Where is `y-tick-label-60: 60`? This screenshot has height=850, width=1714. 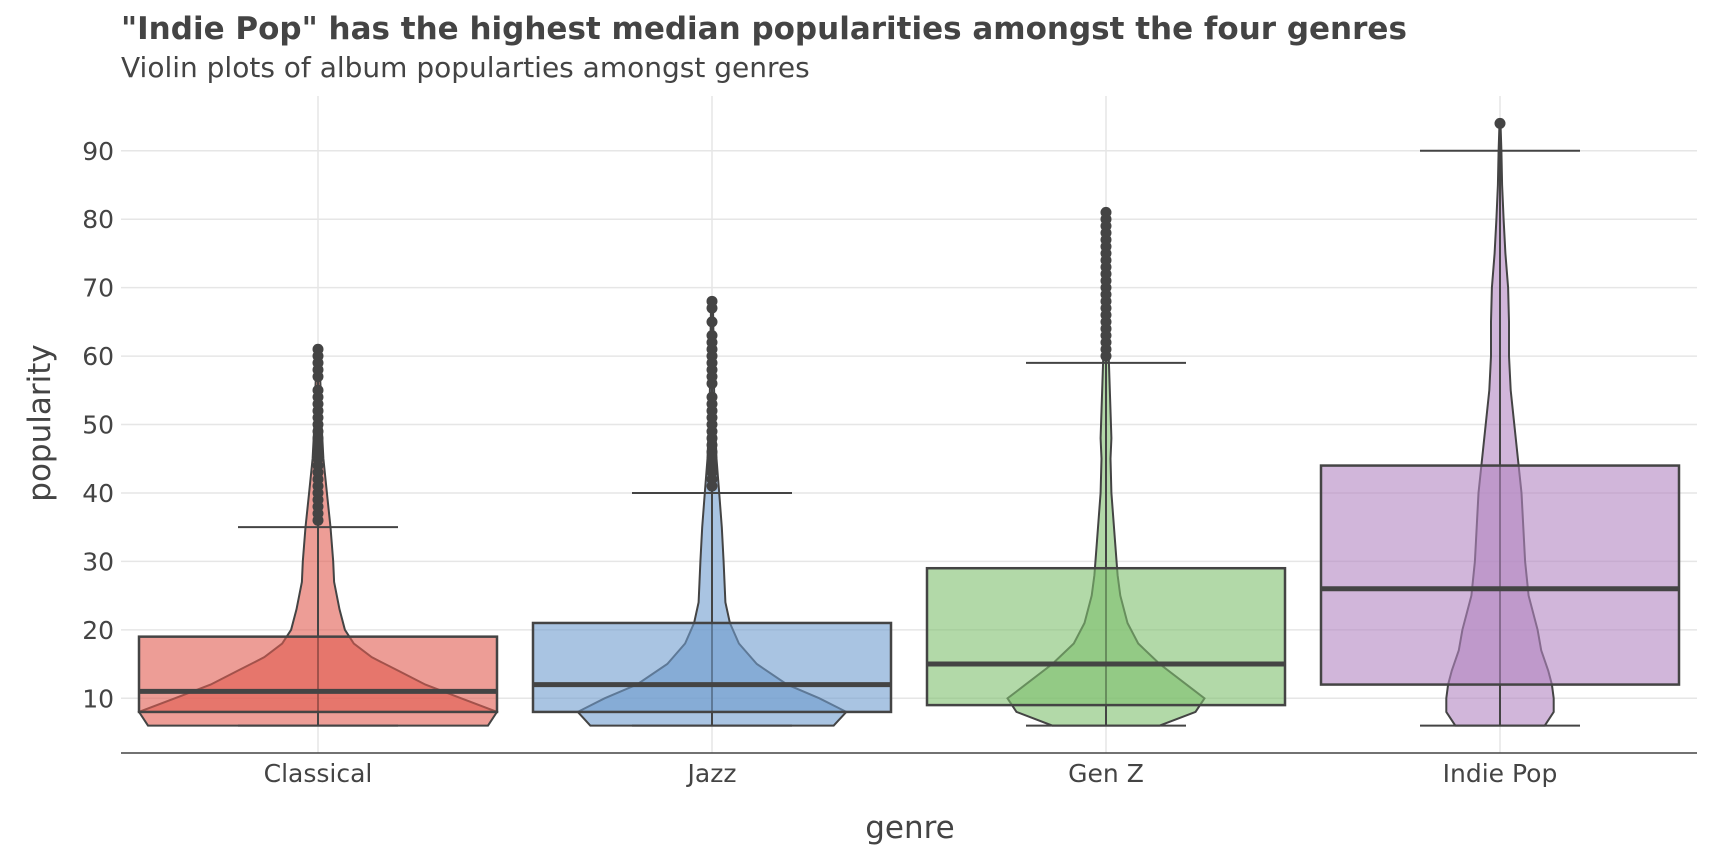
y-tick-label-60: 60 is located at coordinates (98, 356).